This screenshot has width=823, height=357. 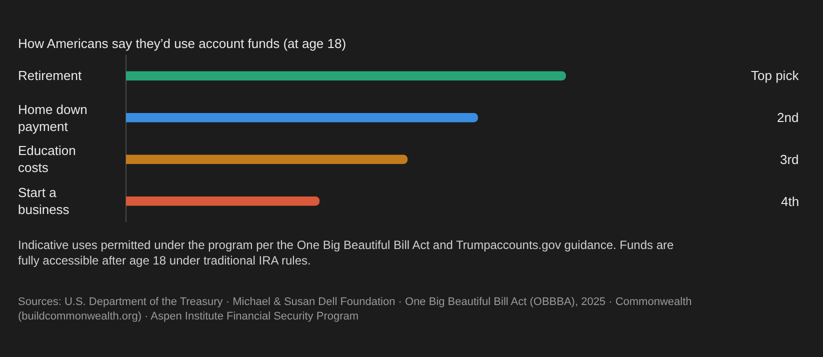 What do you see at coordinates (789, 159) in the screenshot?
I see `text: 3rd` at bounding box center [789, 159].